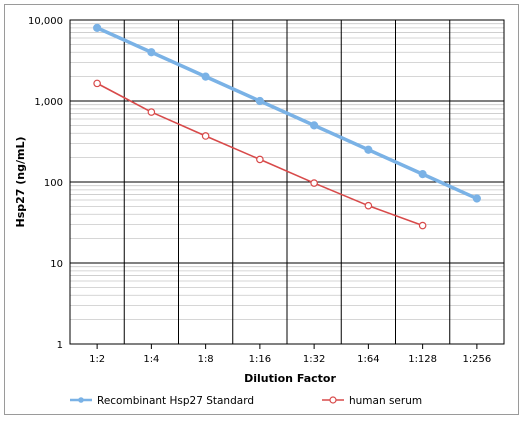 This screenshot has width=525, height=421. Describe the element at coordinates (48, 102) in the screenshot. I see `y-tick-label: 1,000` at that location.